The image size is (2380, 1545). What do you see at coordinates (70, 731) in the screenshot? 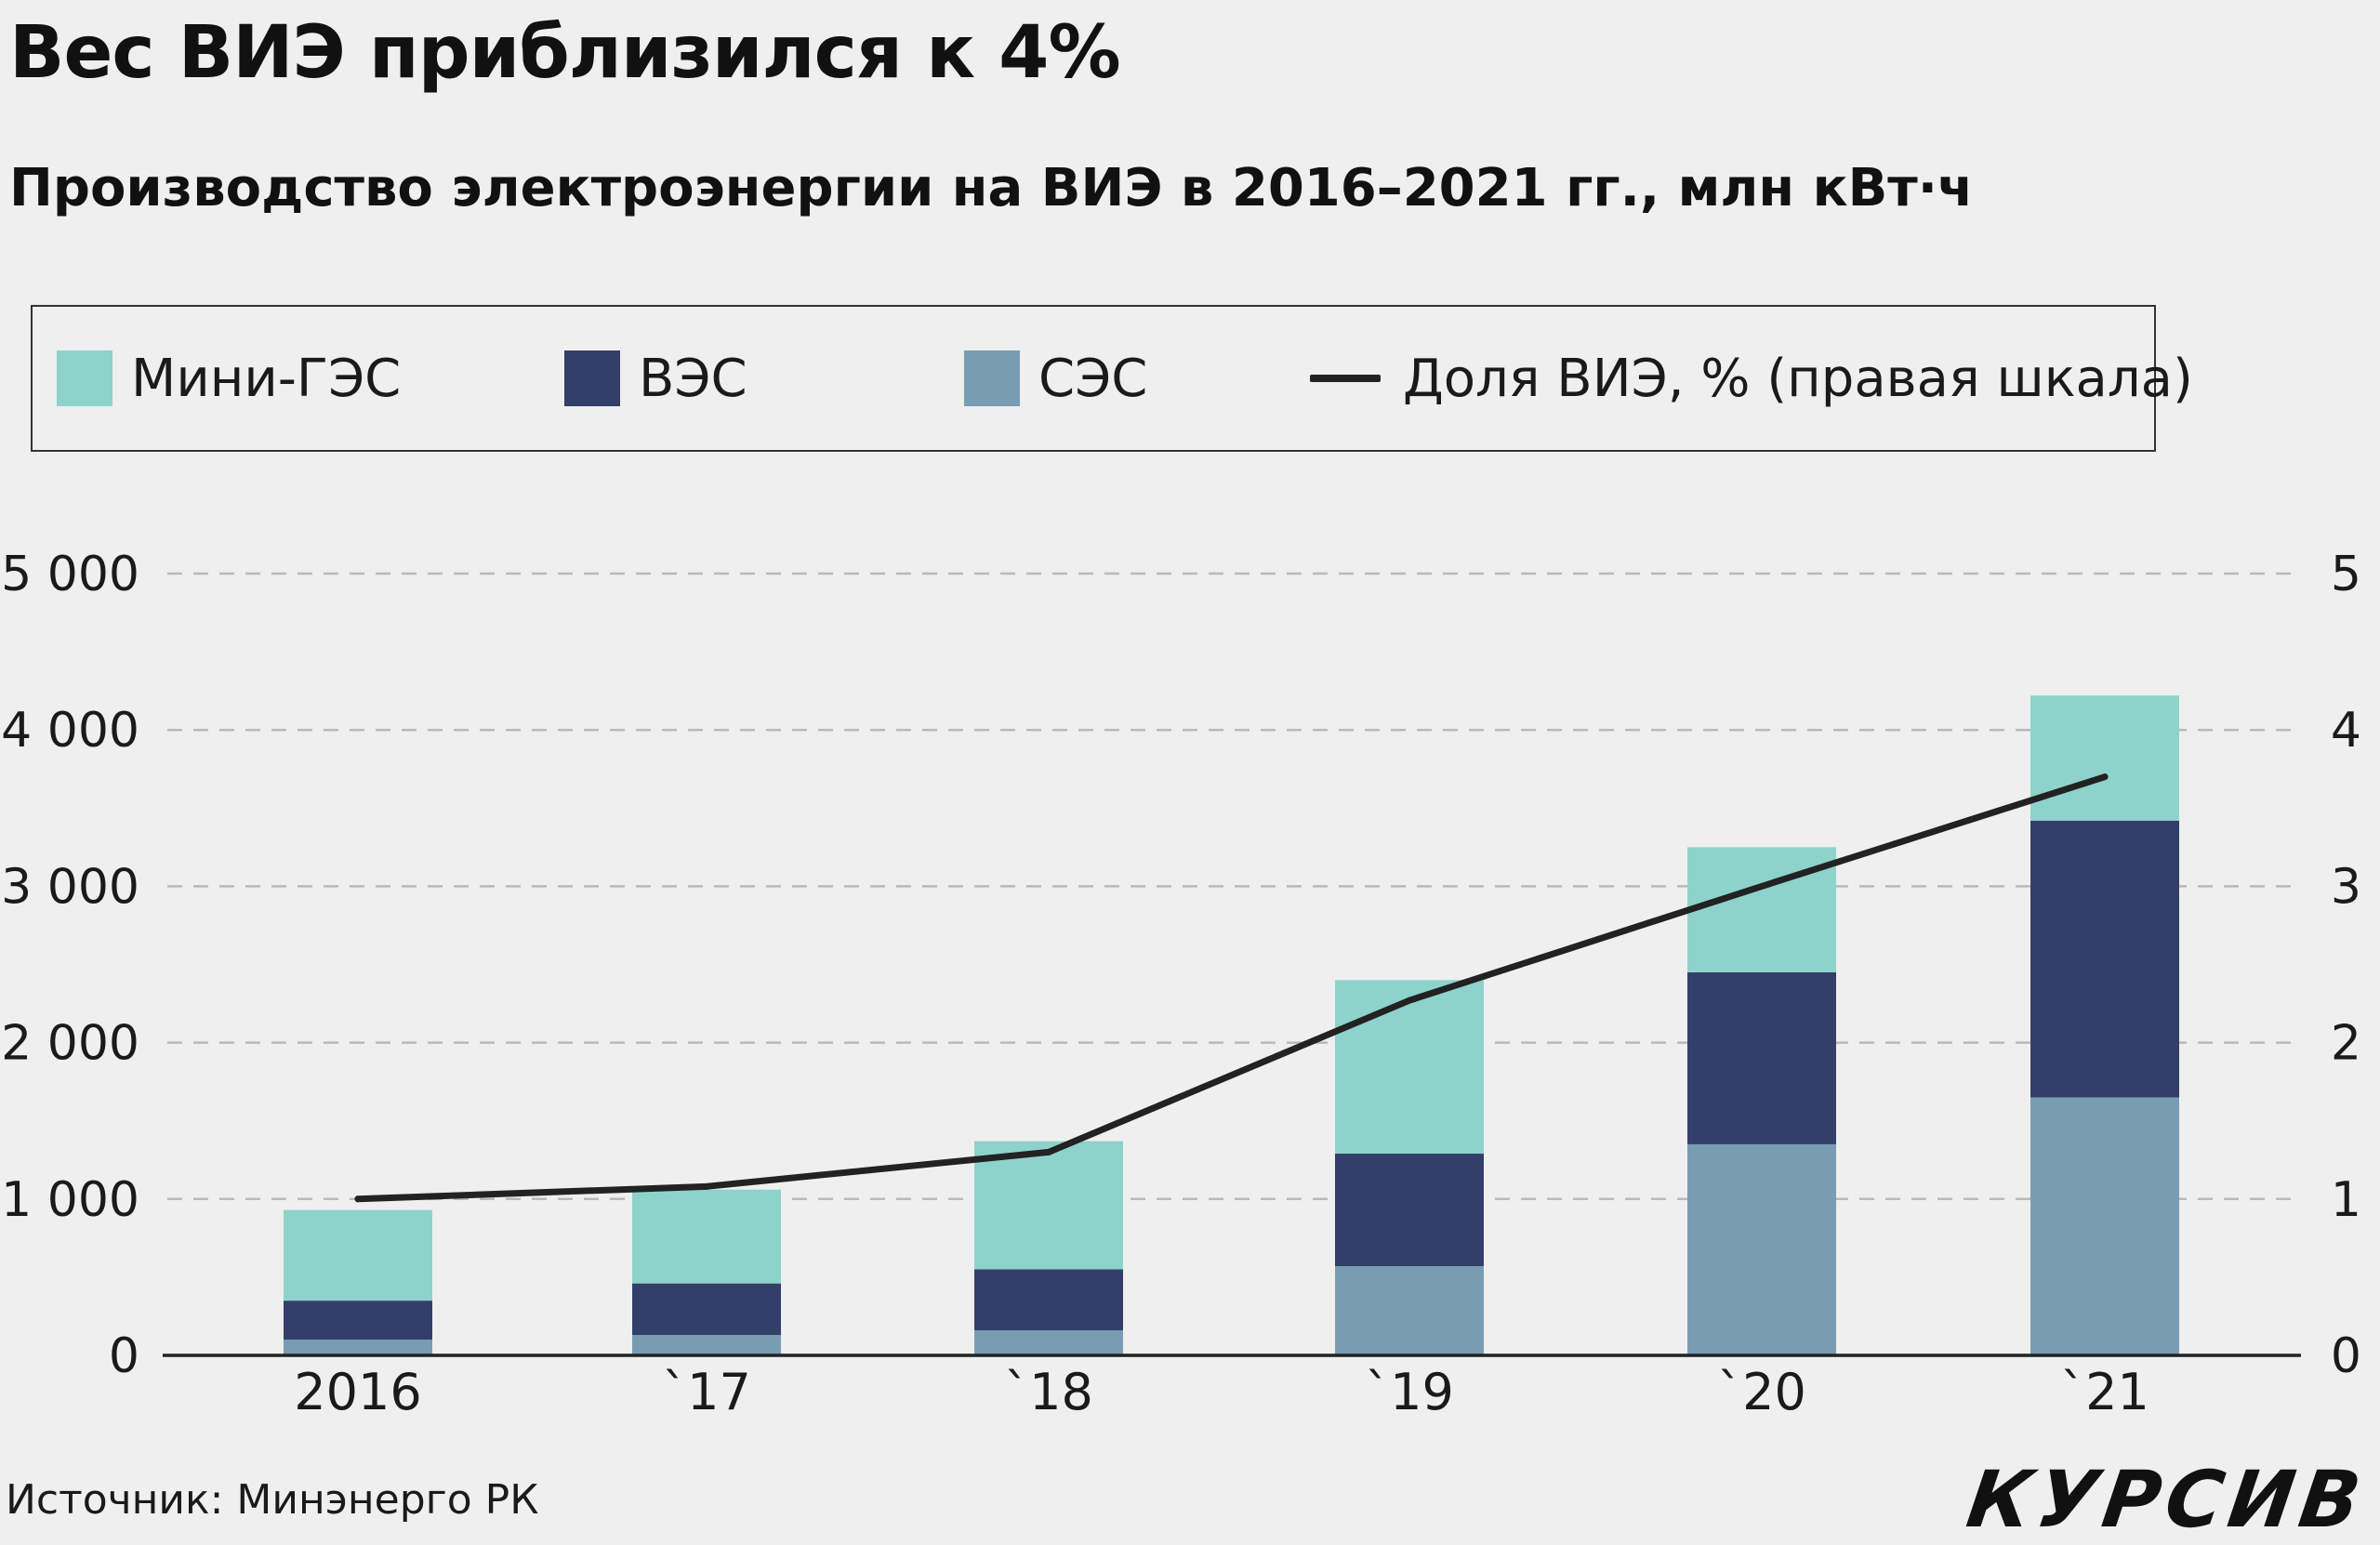
I see `y-axis-tick-label: 4 000` at bounding box center [70, 731].